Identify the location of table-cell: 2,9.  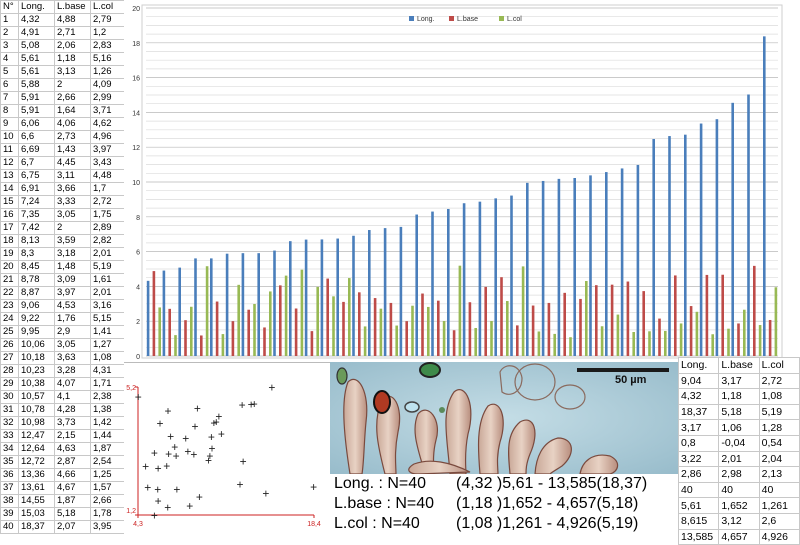
(72, 332).